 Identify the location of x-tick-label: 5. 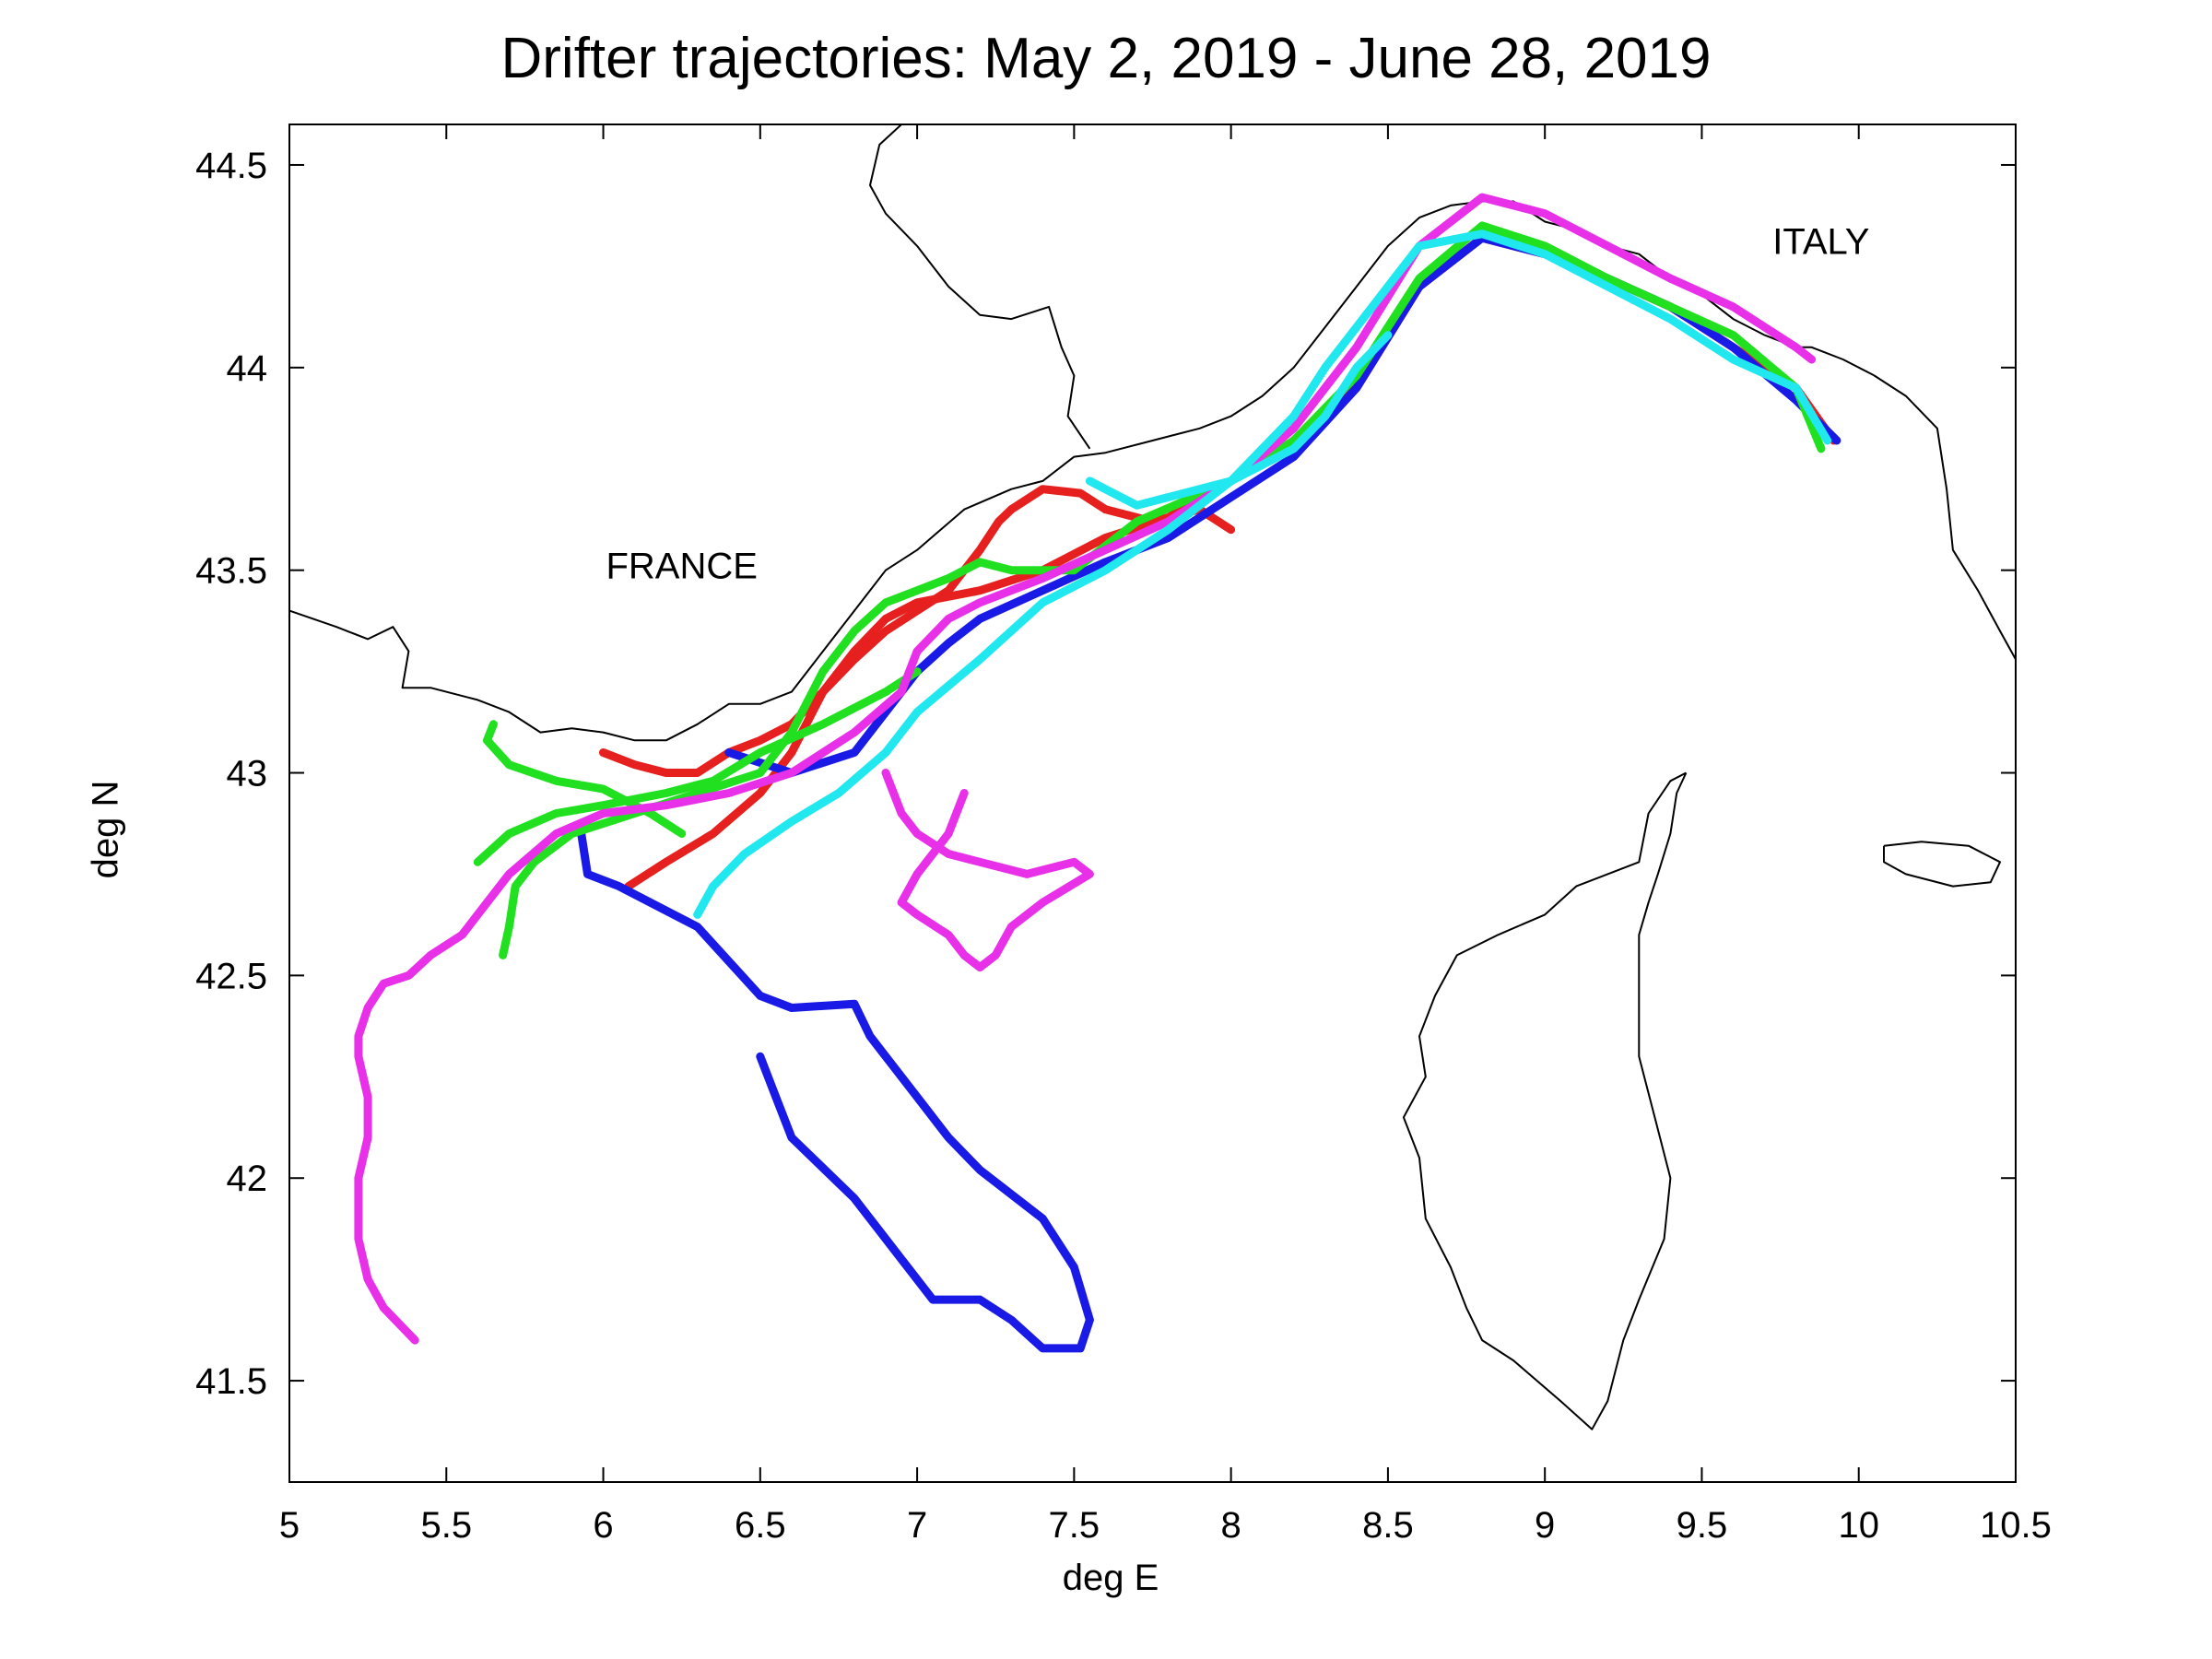
(289, 1525).